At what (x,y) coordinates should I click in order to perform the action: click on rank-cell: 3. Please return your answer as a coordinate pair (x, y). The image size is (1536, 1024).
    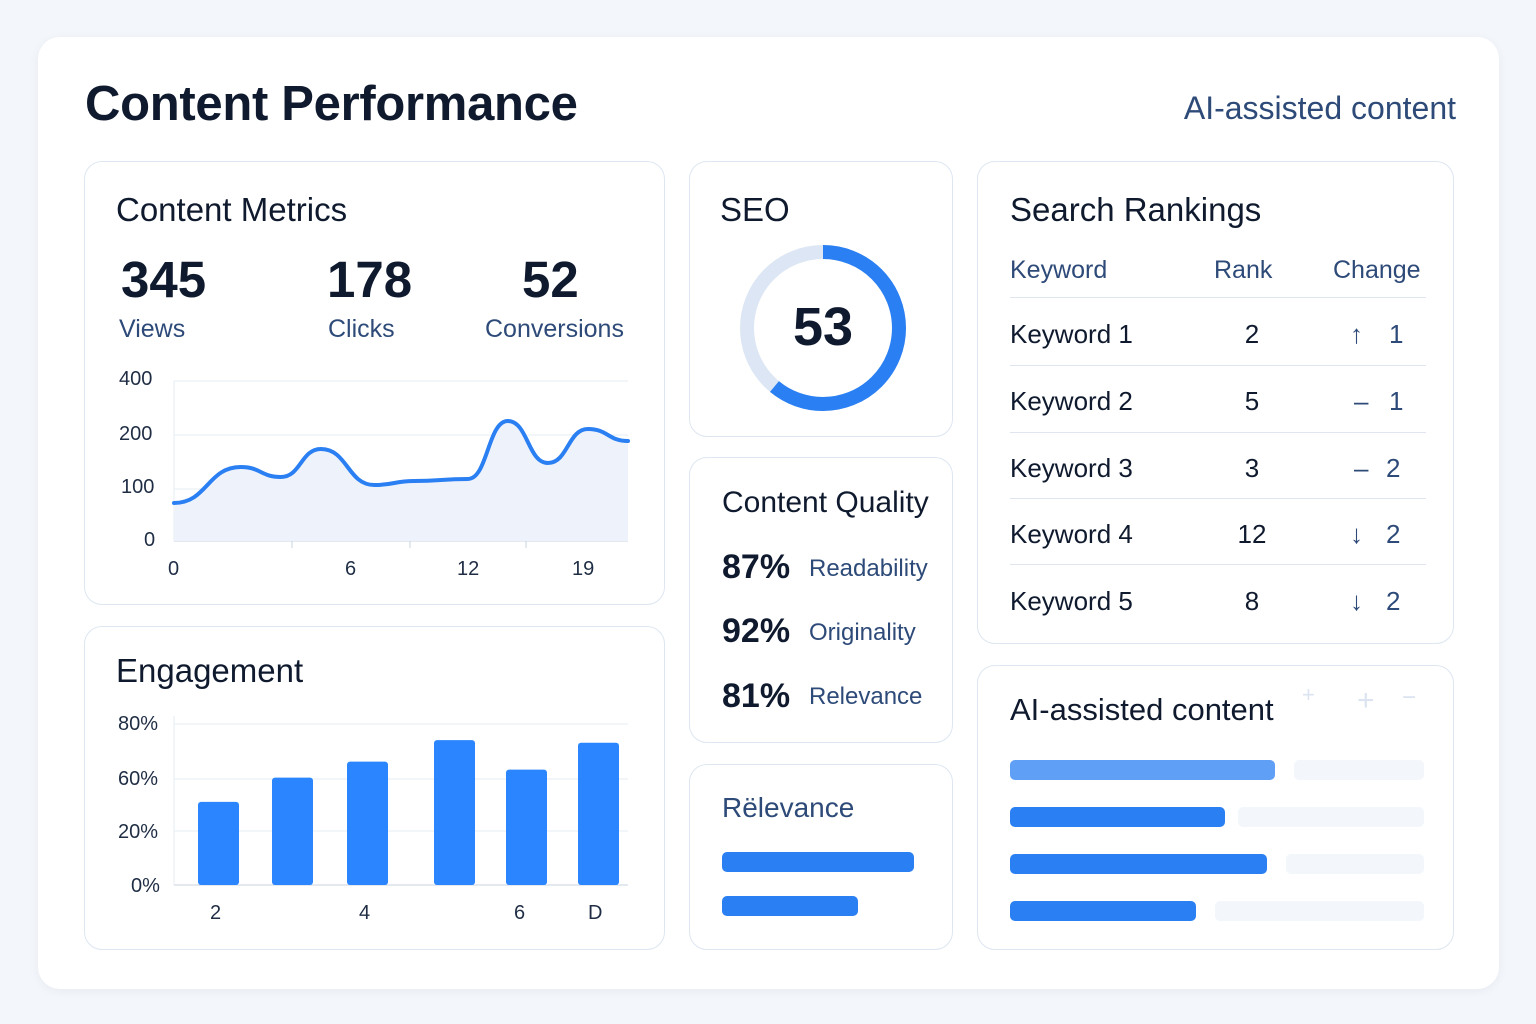
    Looking at the image, I should click on (1252, 468).